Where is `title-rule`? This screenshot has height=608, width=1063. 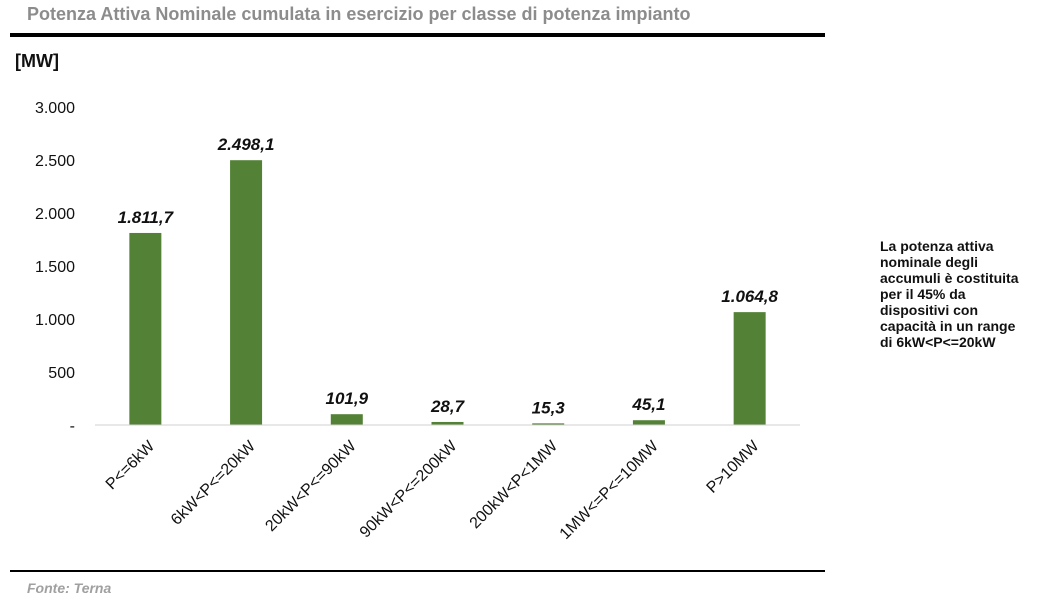
title-rule is located at coordinates (417, 35).